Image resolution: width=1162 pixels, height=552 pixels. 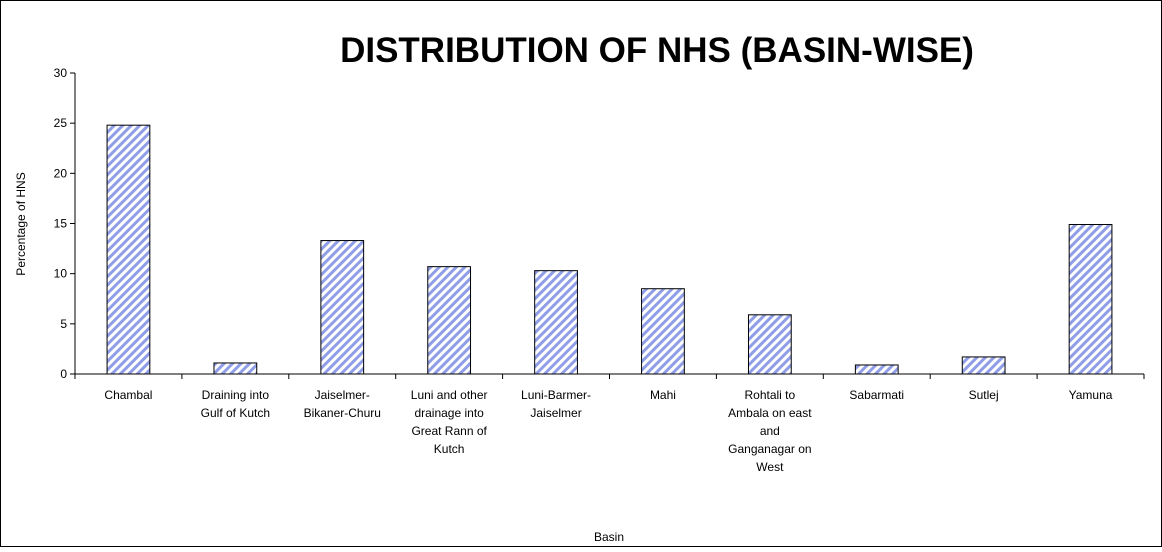 I want to click on category-label-line: Bikaner-Churu, so click(x=342, y=413).